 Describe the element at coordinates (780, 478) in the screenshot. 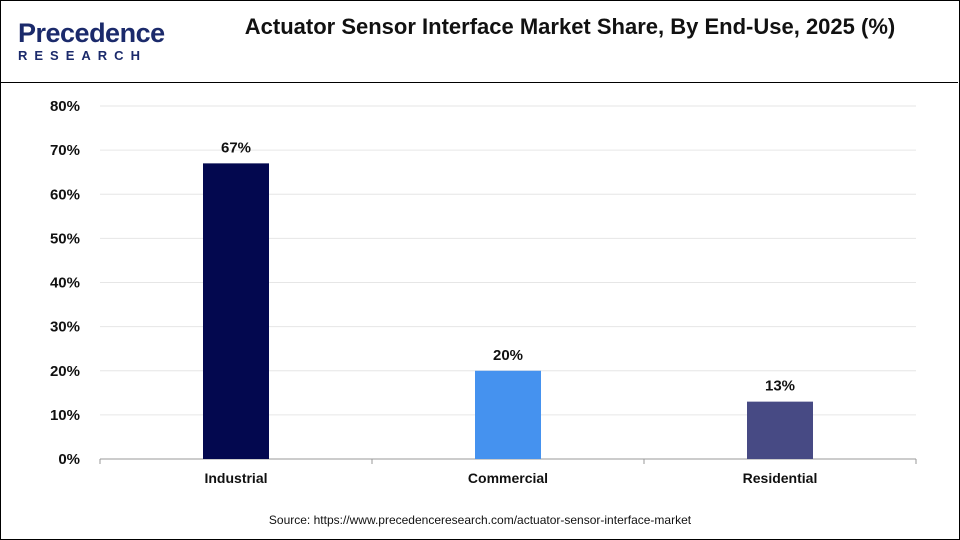

I see `x-tick-label: Residential` at that location.